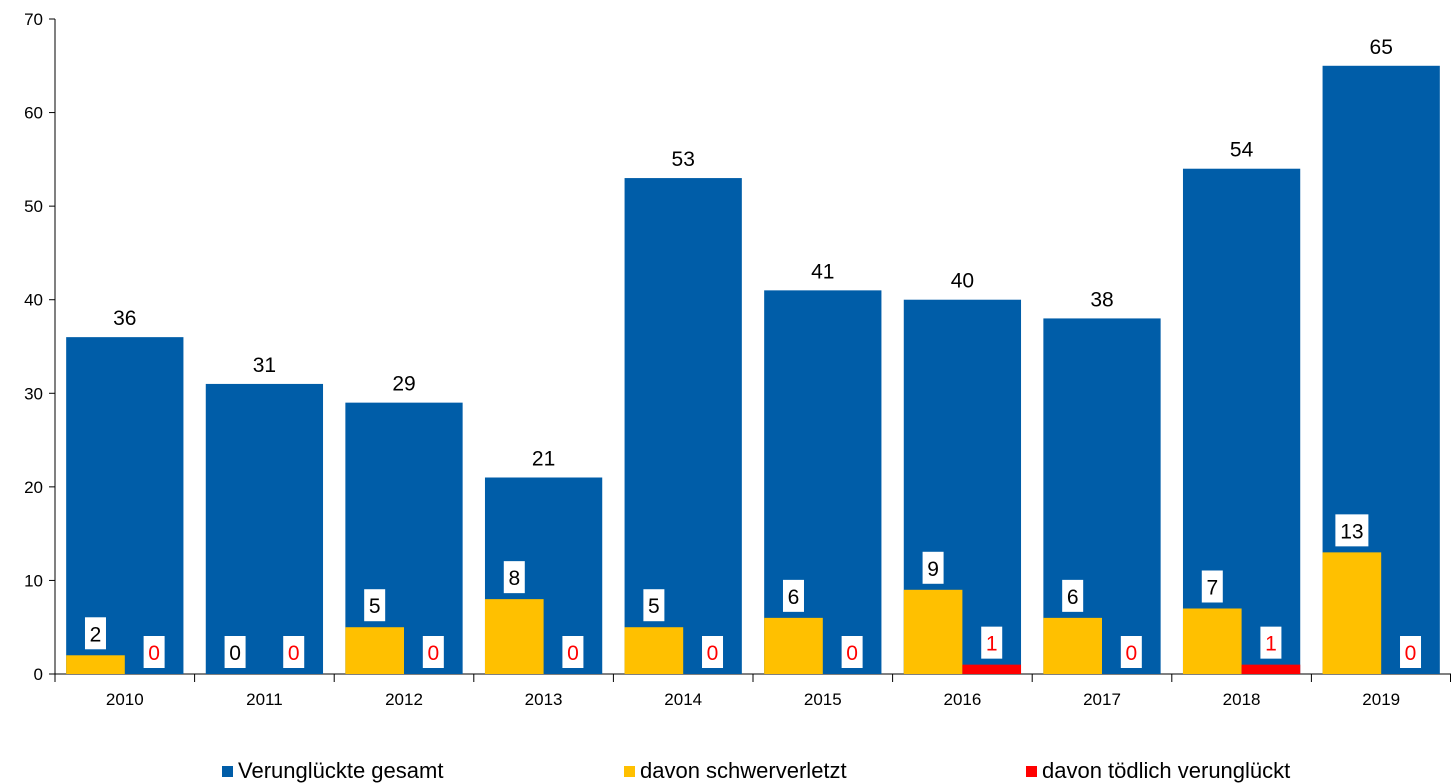  I want to click on bar-schwerverletzt-2010, so click(95, 664).